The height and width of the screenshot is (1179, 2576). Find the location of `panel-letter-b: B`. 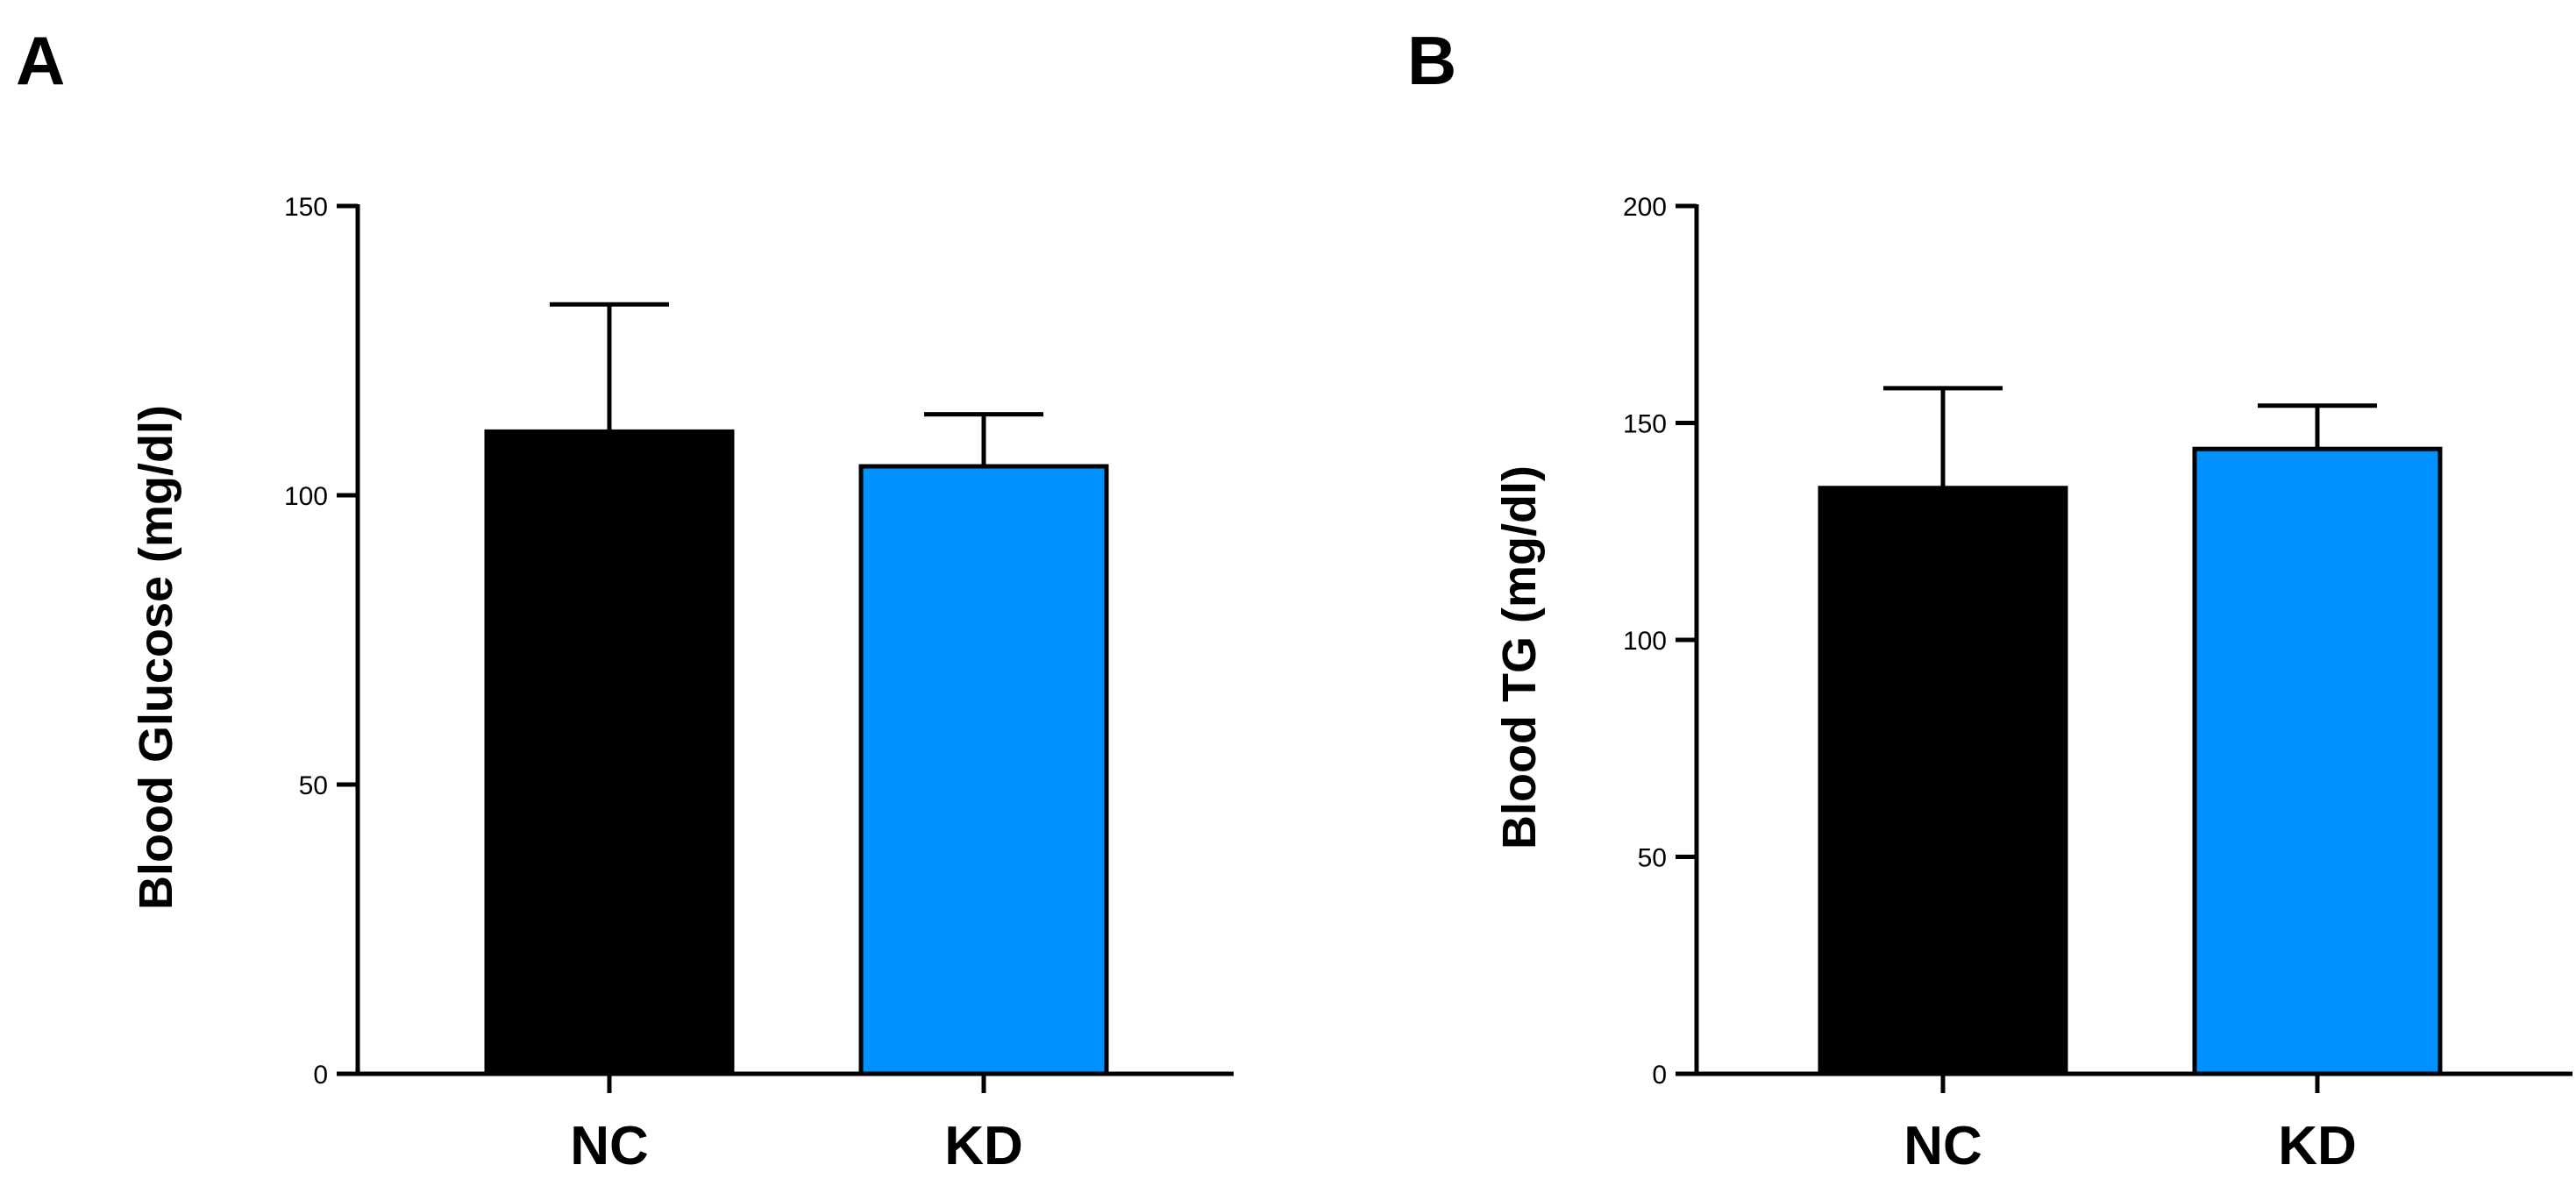

panel-letter-b: B is located at coordinates (1432, 60).